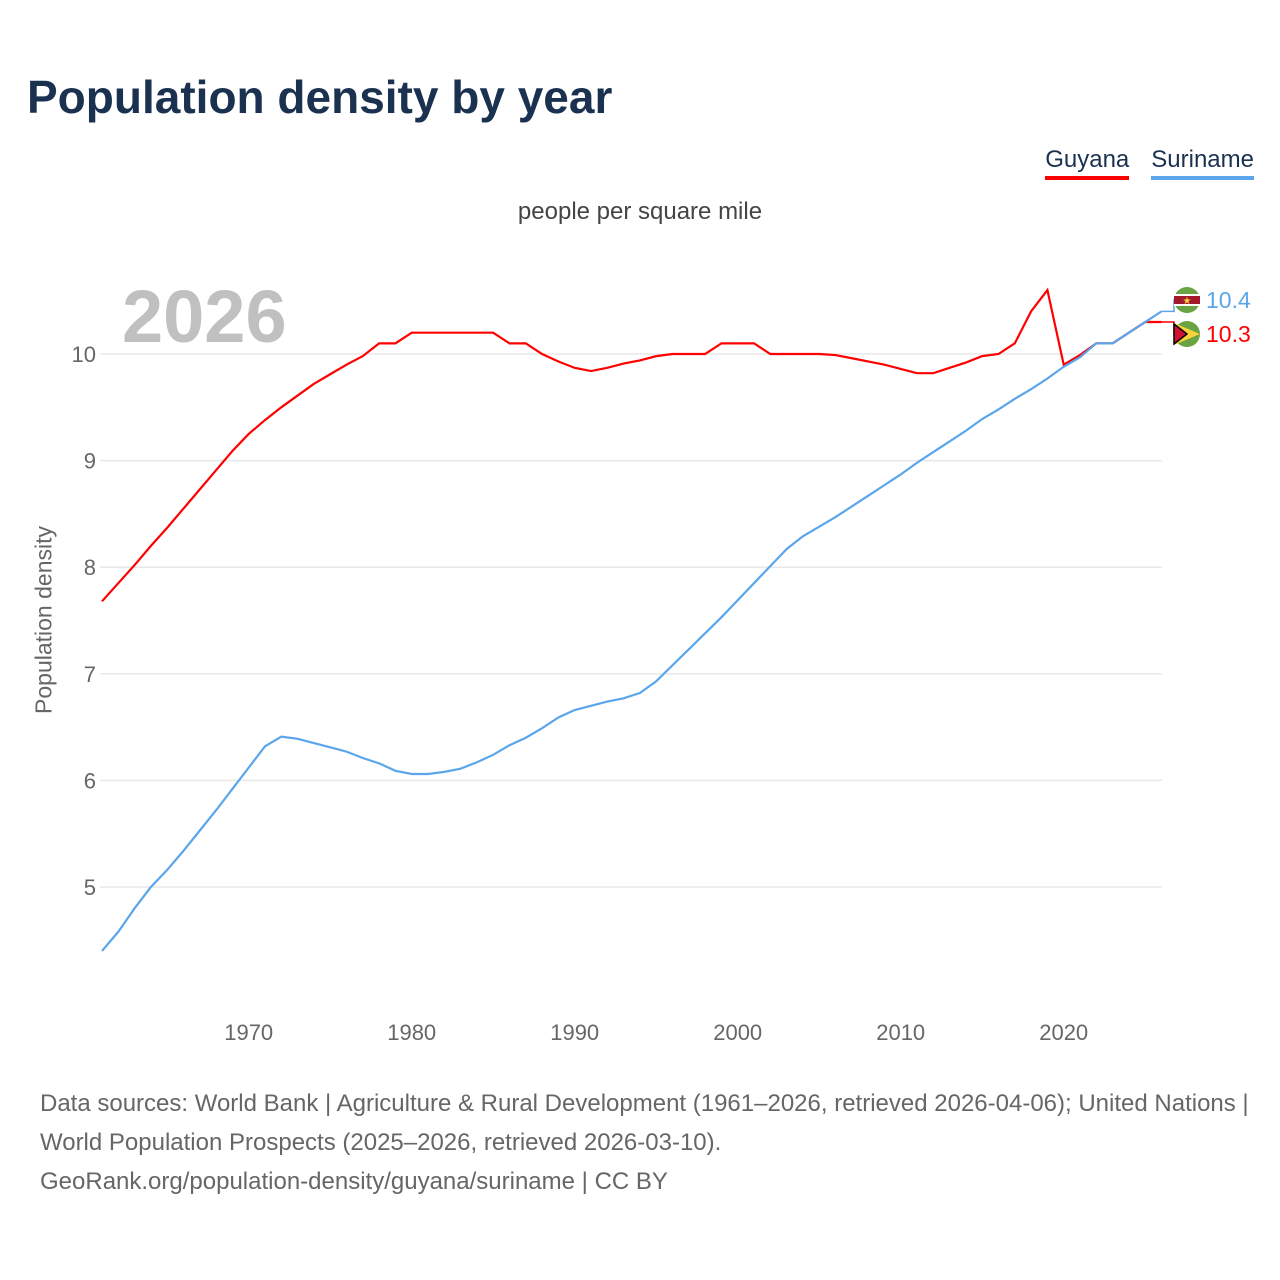 The height and width of the screenshot is (1280, 1280). What do you see at coordinates (90, 780) in the screenshot?
I see `y-tick-label: 6` at bounding box center [90, 780].